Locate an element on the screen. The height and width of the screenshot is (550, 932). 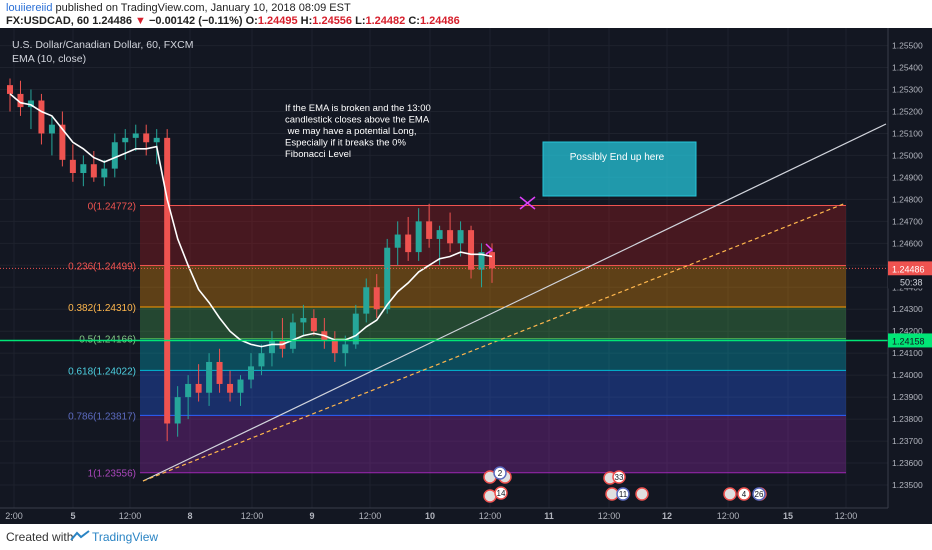
time-tick-label: 11 is located at coordinates (549, 516).